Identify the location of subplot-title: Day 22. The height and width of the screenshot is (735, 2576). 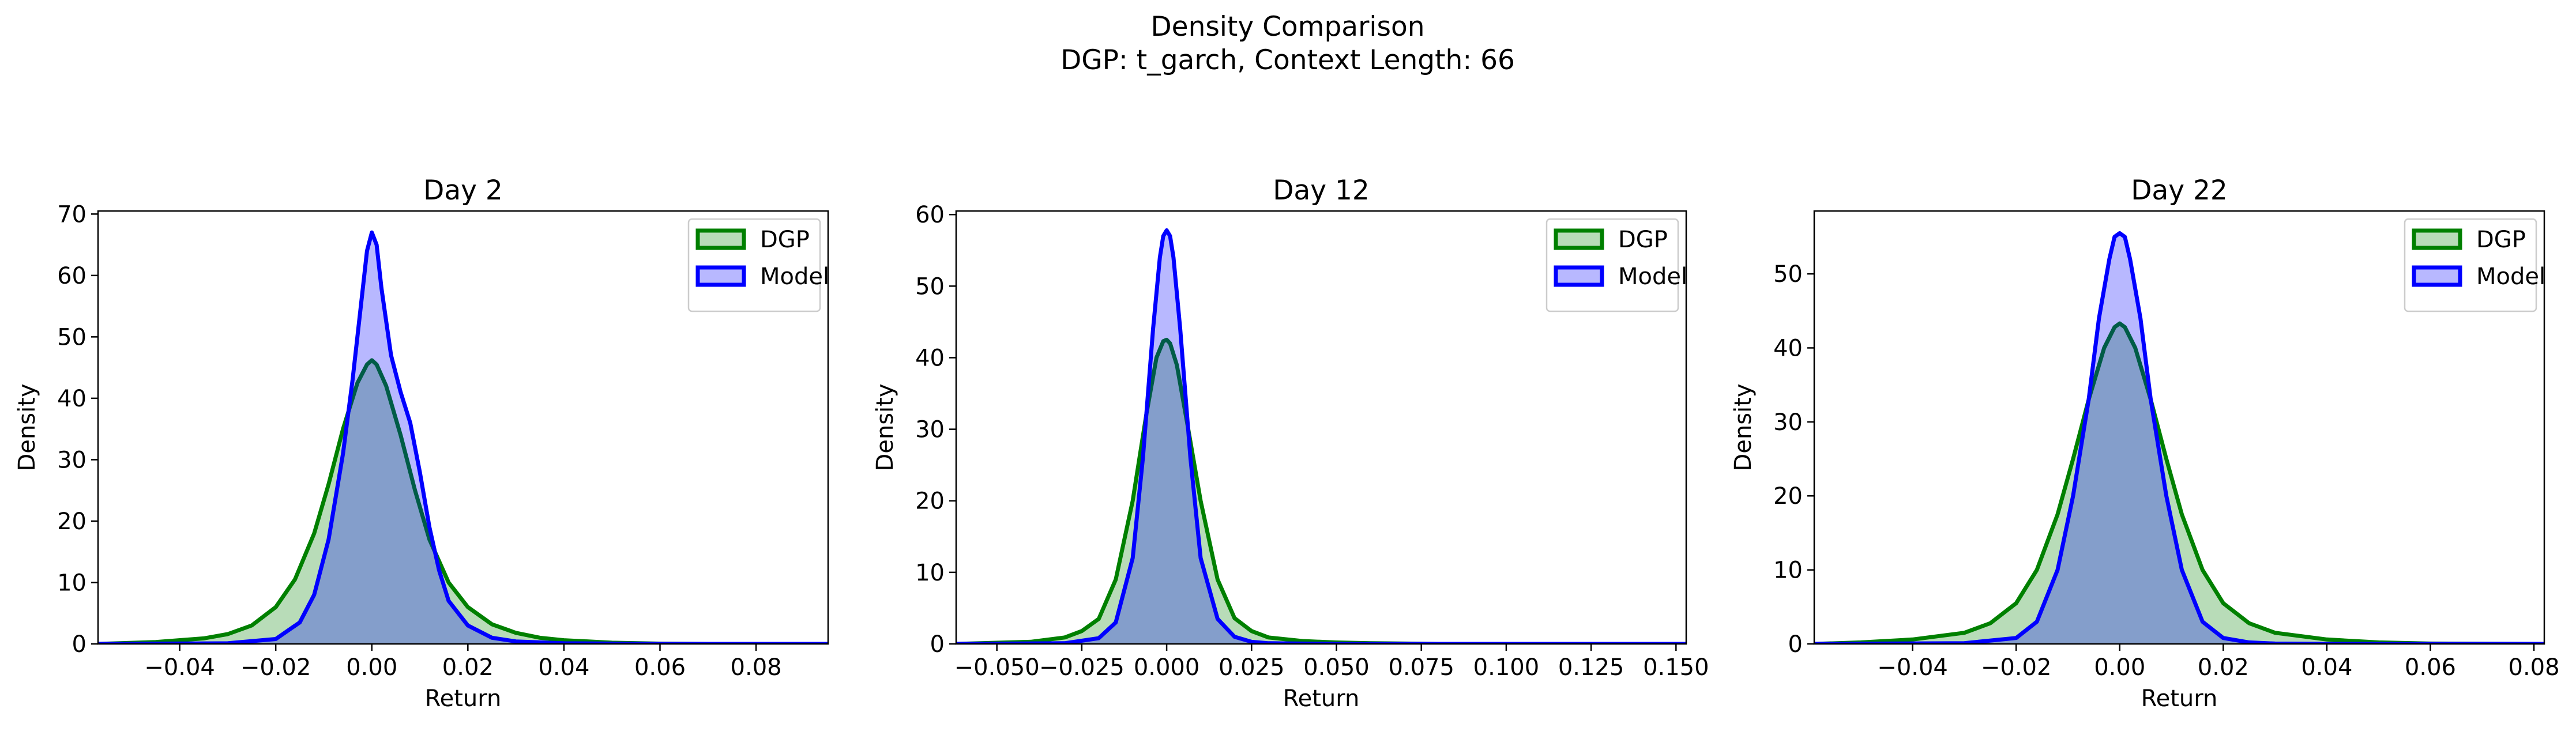
(2179, 190).